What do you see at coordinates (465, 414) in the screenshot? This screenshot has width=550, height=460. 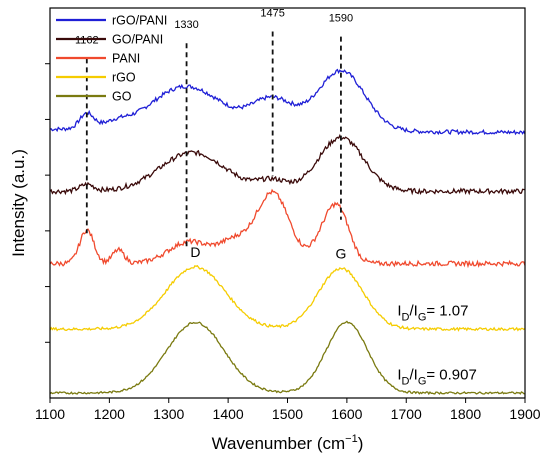 I see `x-tick-label-1800: 1800` at bounding box center [465, 414].